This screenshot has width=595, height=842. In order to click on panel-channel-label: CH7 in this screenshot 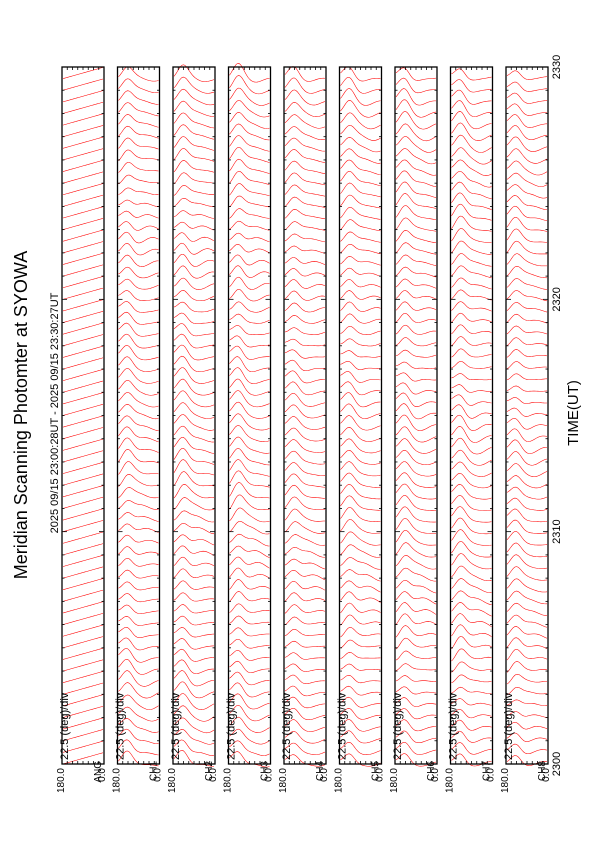, I will do `click(487, 771)`.